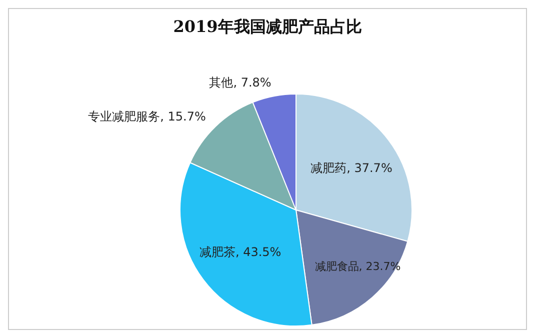  What do you see at coordinates (147, 116) in the screenshot?
I see `slice-label: 专业减肥服务, 15.7%` at bounding box center [147, 116].